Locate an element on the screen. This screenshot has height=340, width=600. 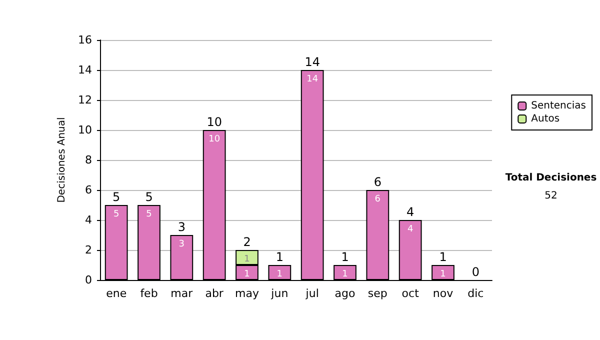
total-label: 3 is located at coordinates (182, 227).